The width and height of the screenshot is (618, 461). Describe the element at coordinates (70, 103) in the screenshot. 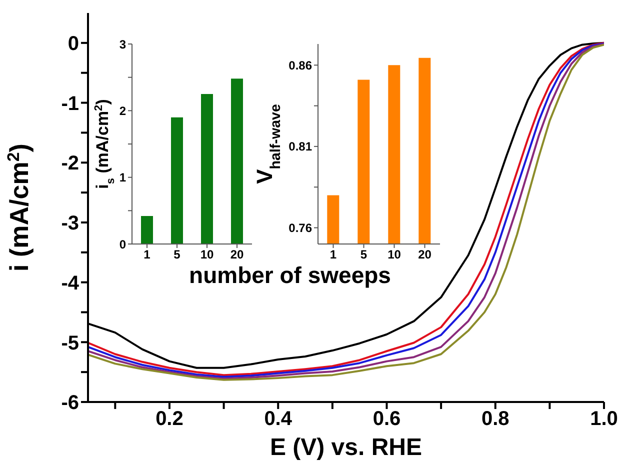

I see `y-tick-label: -1` at that location.